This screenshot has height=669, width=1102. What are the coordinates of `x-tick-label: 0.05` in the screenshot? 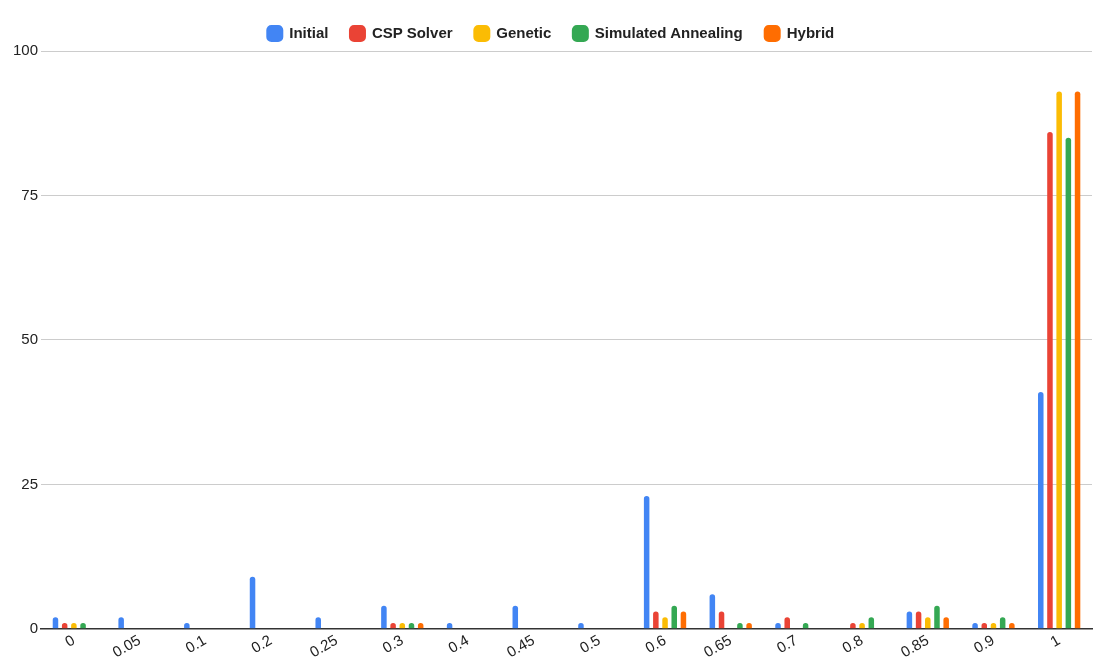 It's located at (126, 646).